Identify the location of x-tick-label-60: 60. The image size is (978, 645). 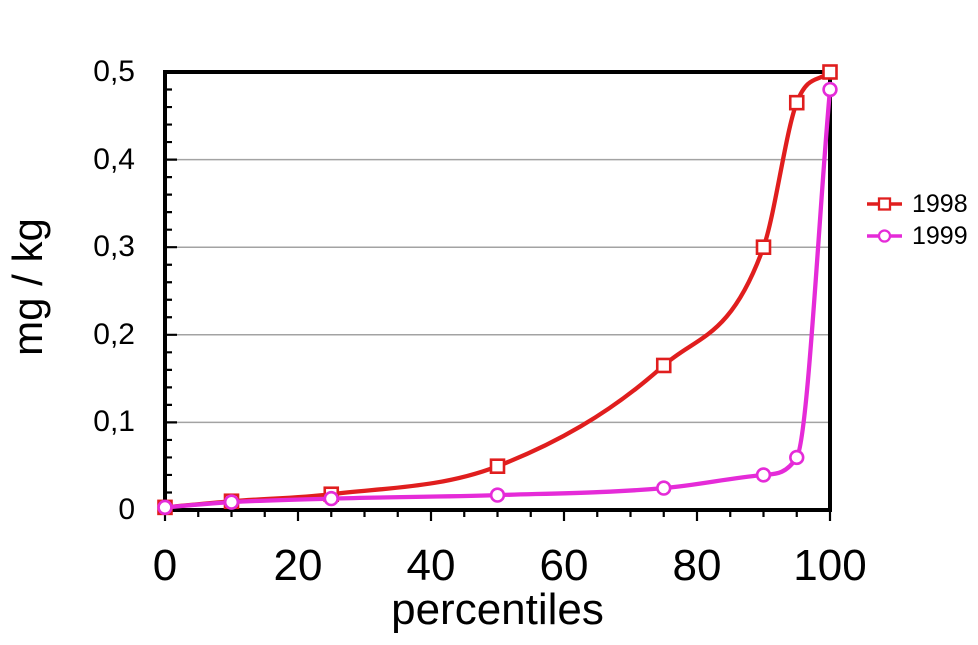
(564, 565).